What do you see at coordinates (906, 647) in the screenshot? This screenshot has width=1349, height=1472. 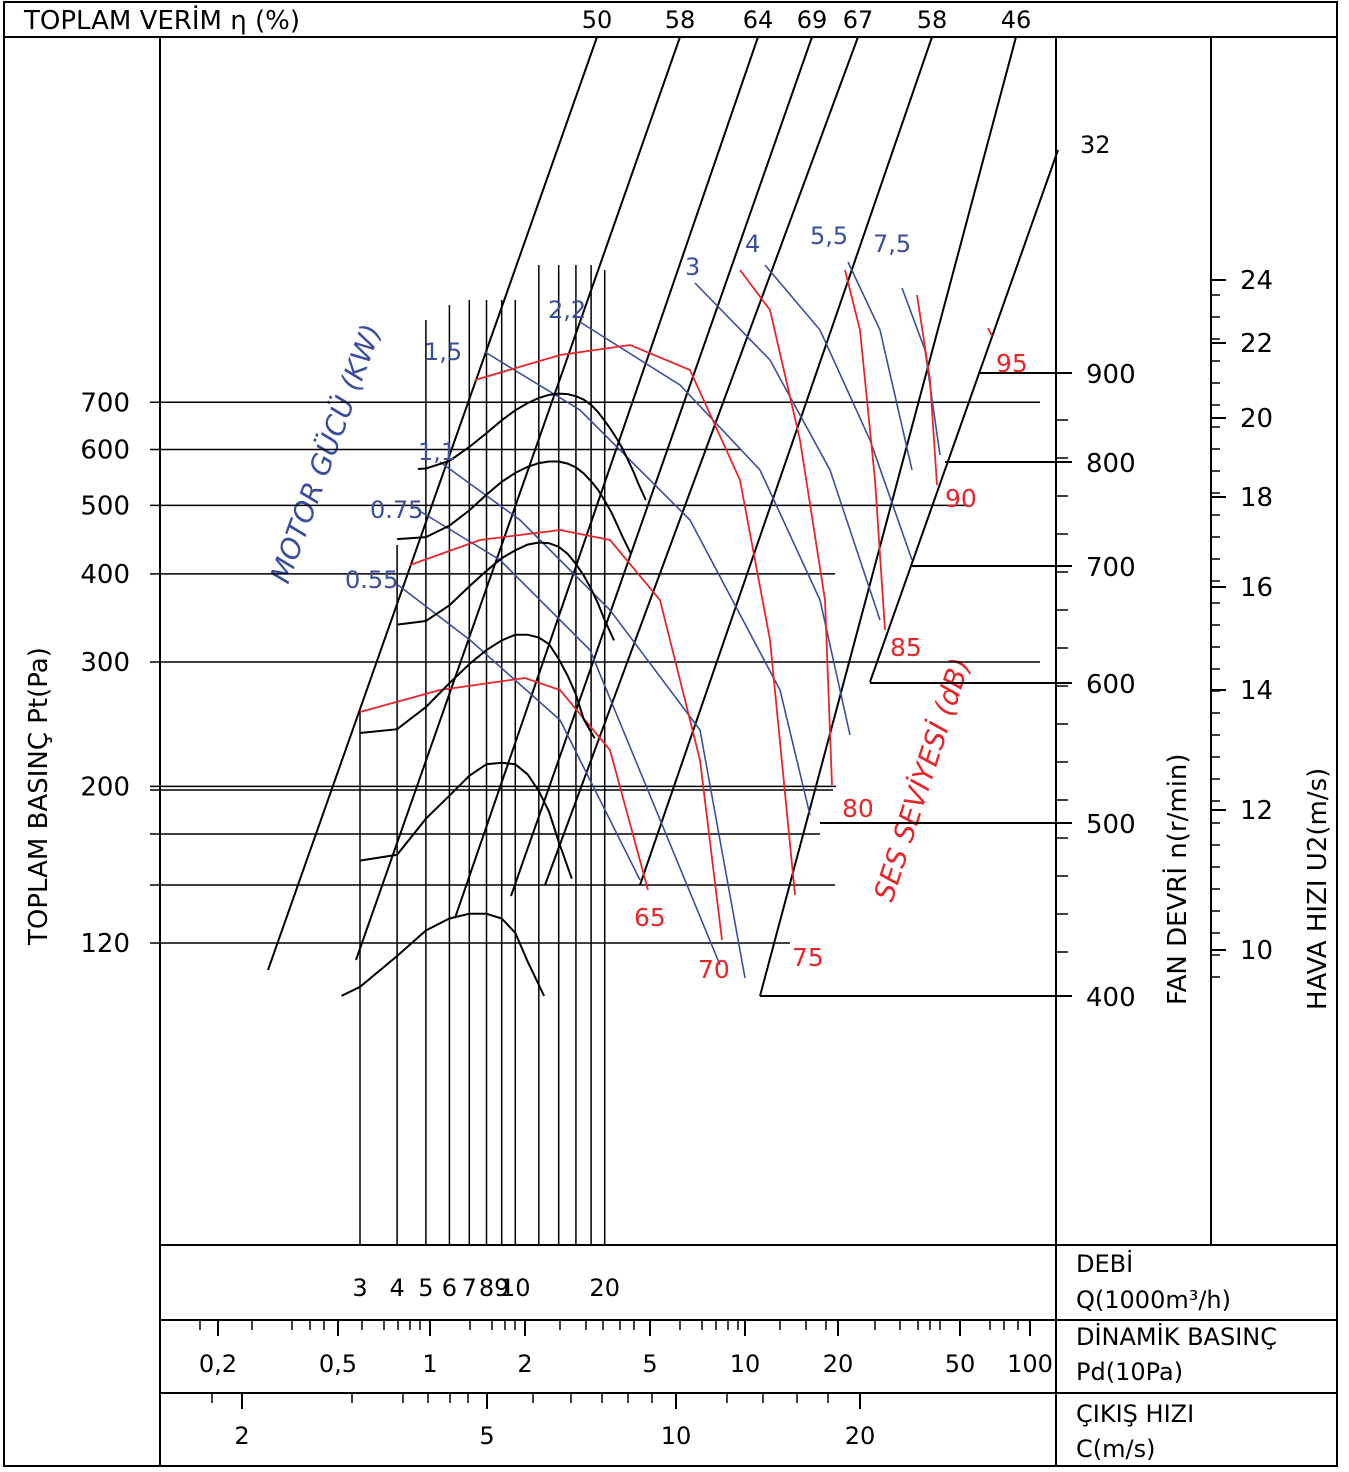 I see `sound-level-tick-label: 85` at bounding box center [906, 647].